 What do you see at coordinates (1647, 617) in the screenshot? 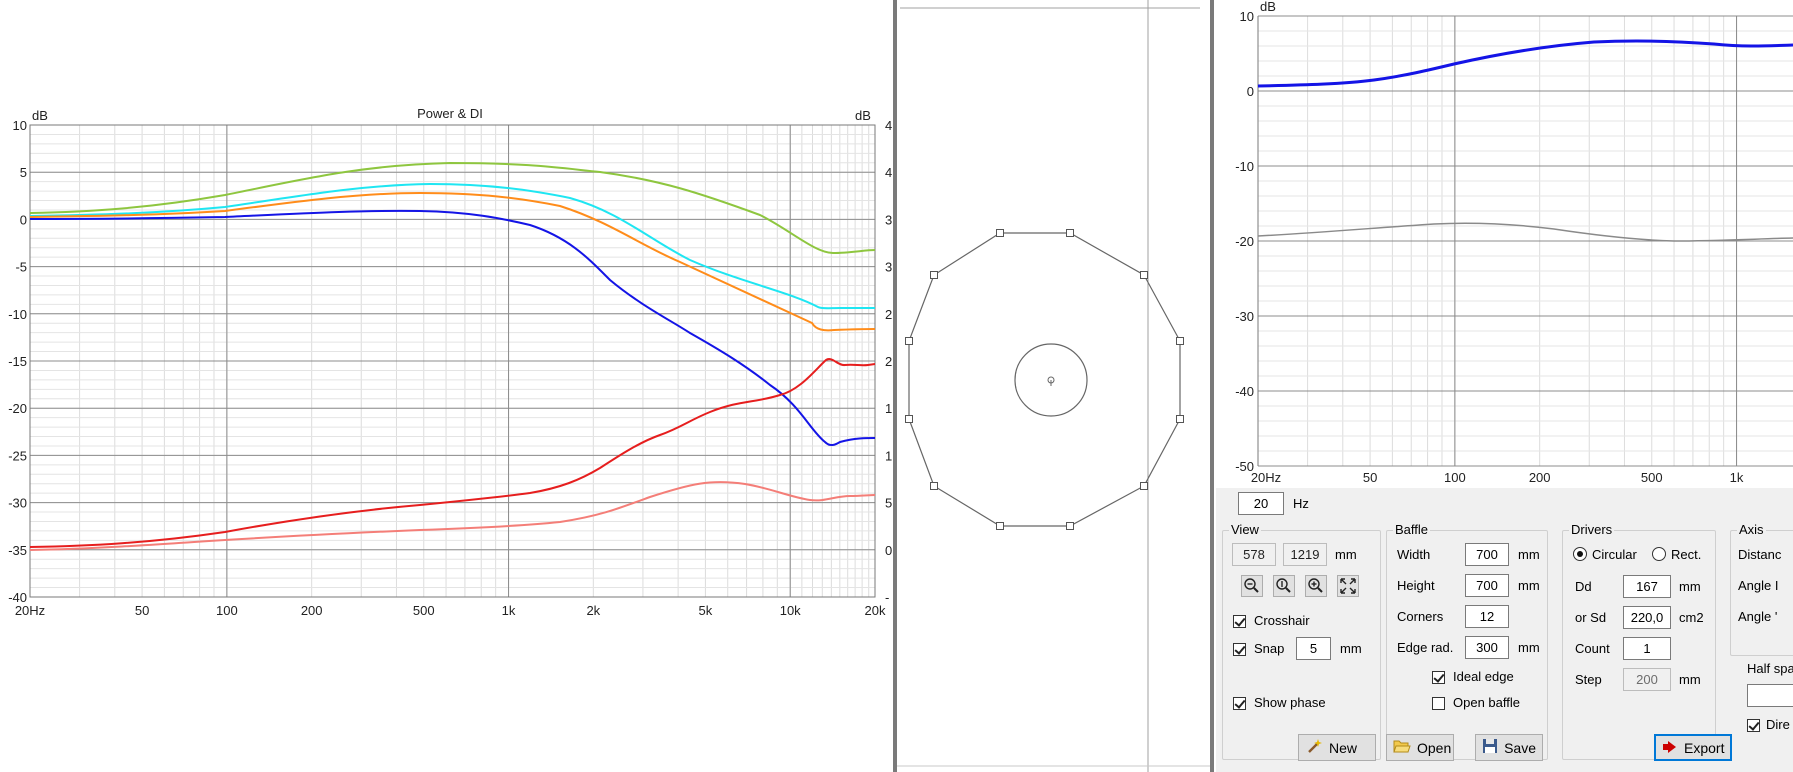
I see `sd-input: 220,0` at bounding box center [1647, 617].